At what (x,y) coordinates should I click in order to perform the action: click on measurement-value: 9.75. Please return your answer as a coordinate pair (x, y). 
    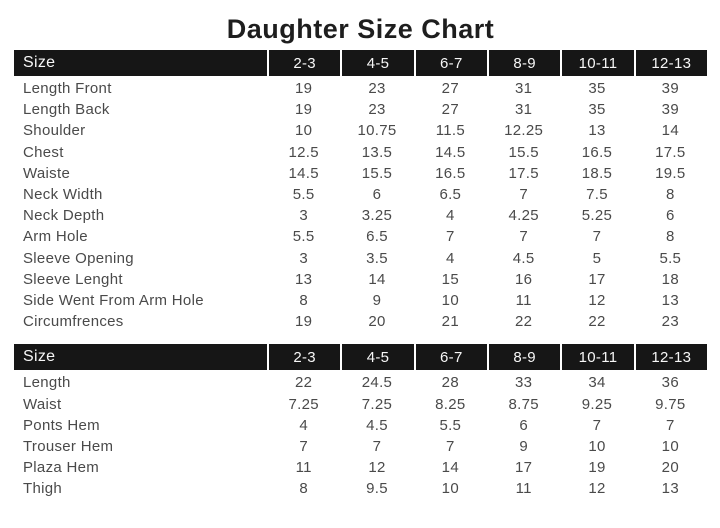
    Looking at the image, I should click on (670, 404).